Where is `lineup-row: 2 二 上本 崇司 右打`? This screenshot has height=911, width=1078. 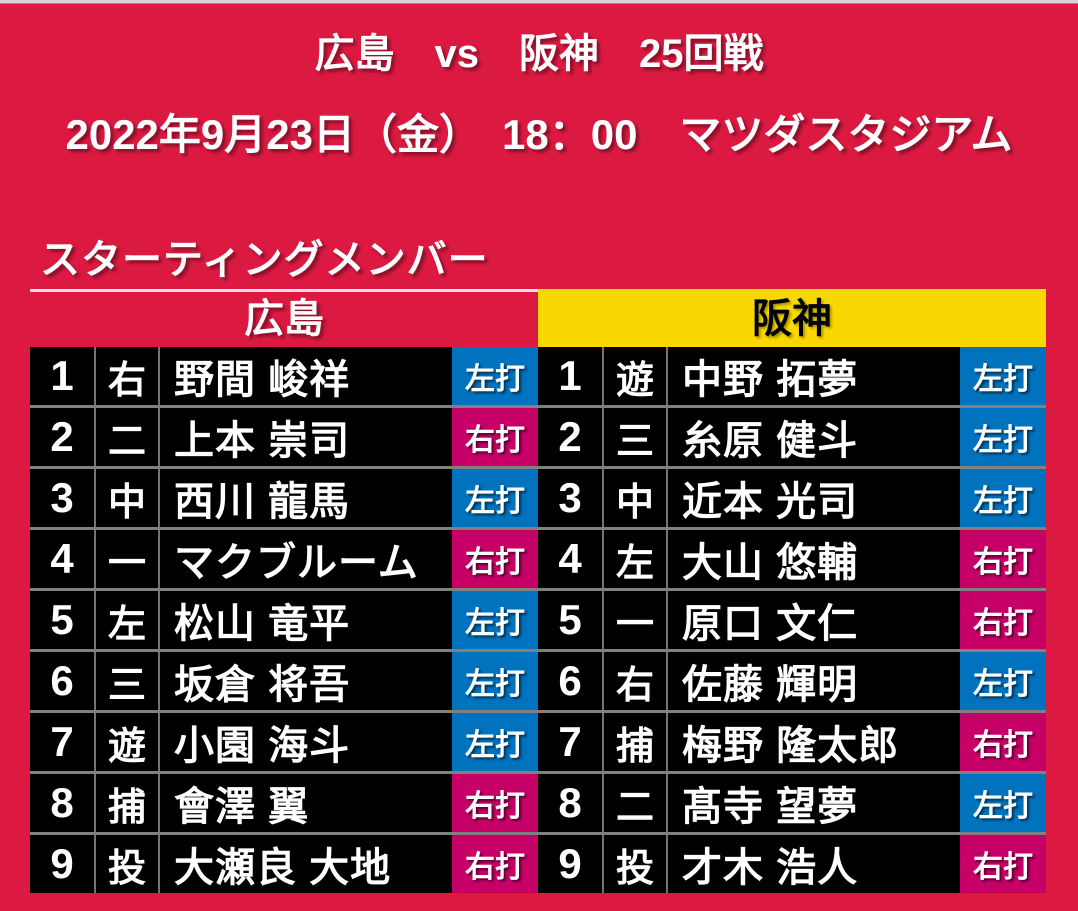
lineup-row: 2 二 上本 崇司 右打 is located at coordinates (284, 435).